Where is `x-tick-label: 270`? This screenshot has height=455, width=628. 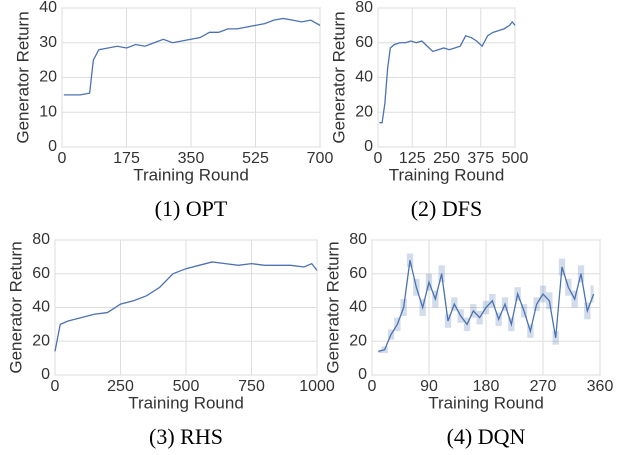 x-tick-label: 270 is located at coordinates (543, 386).